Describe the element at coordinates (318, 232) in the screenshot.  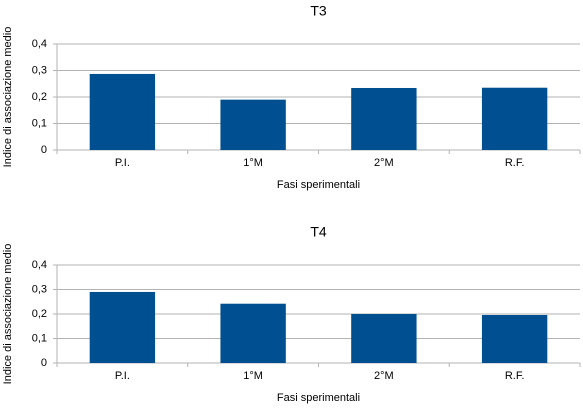
I see `chart-title: T4` at that location.